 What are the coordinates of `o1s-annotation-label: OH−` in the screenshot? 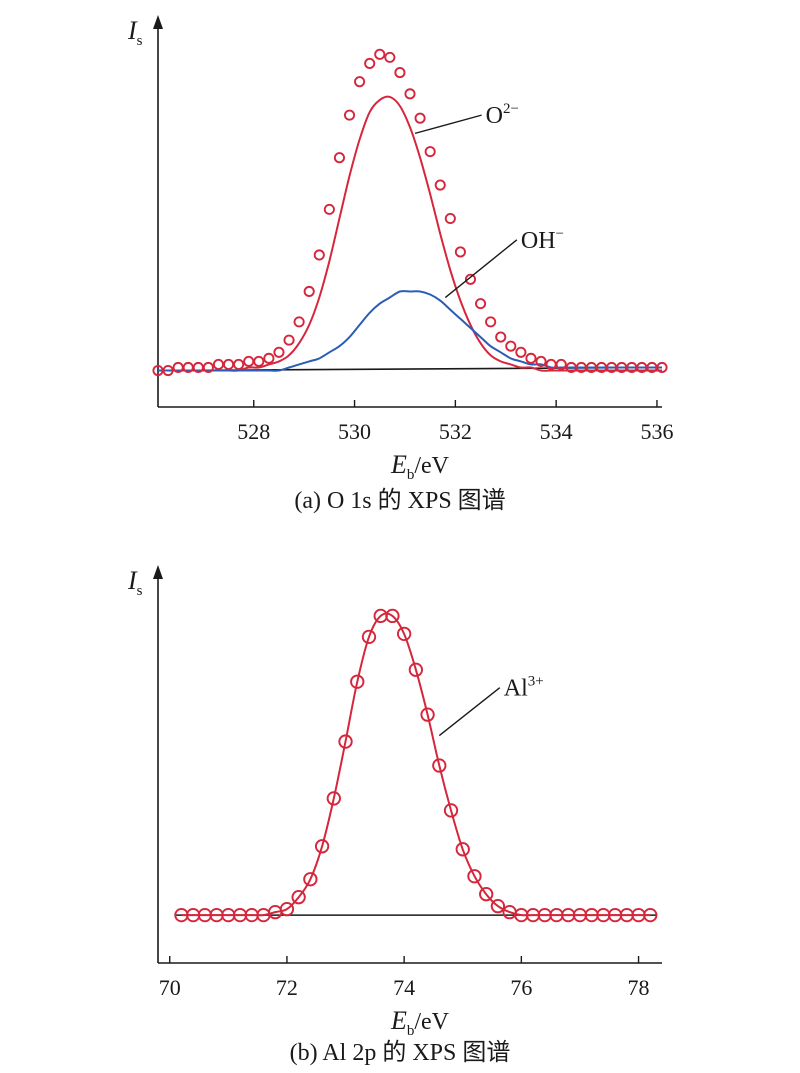 It's located at (542, 240).